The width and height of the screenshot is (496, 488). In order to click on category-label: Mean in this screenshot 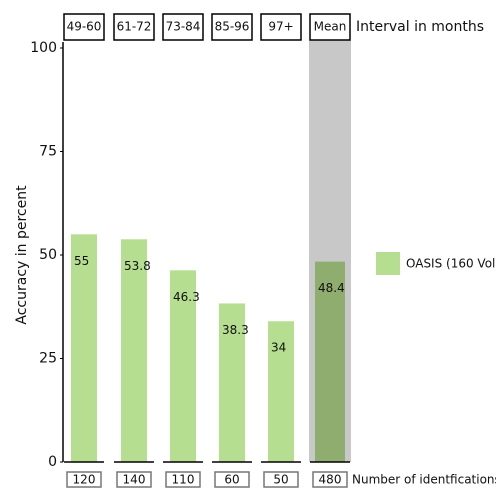, I will do `click(330, 27)`.